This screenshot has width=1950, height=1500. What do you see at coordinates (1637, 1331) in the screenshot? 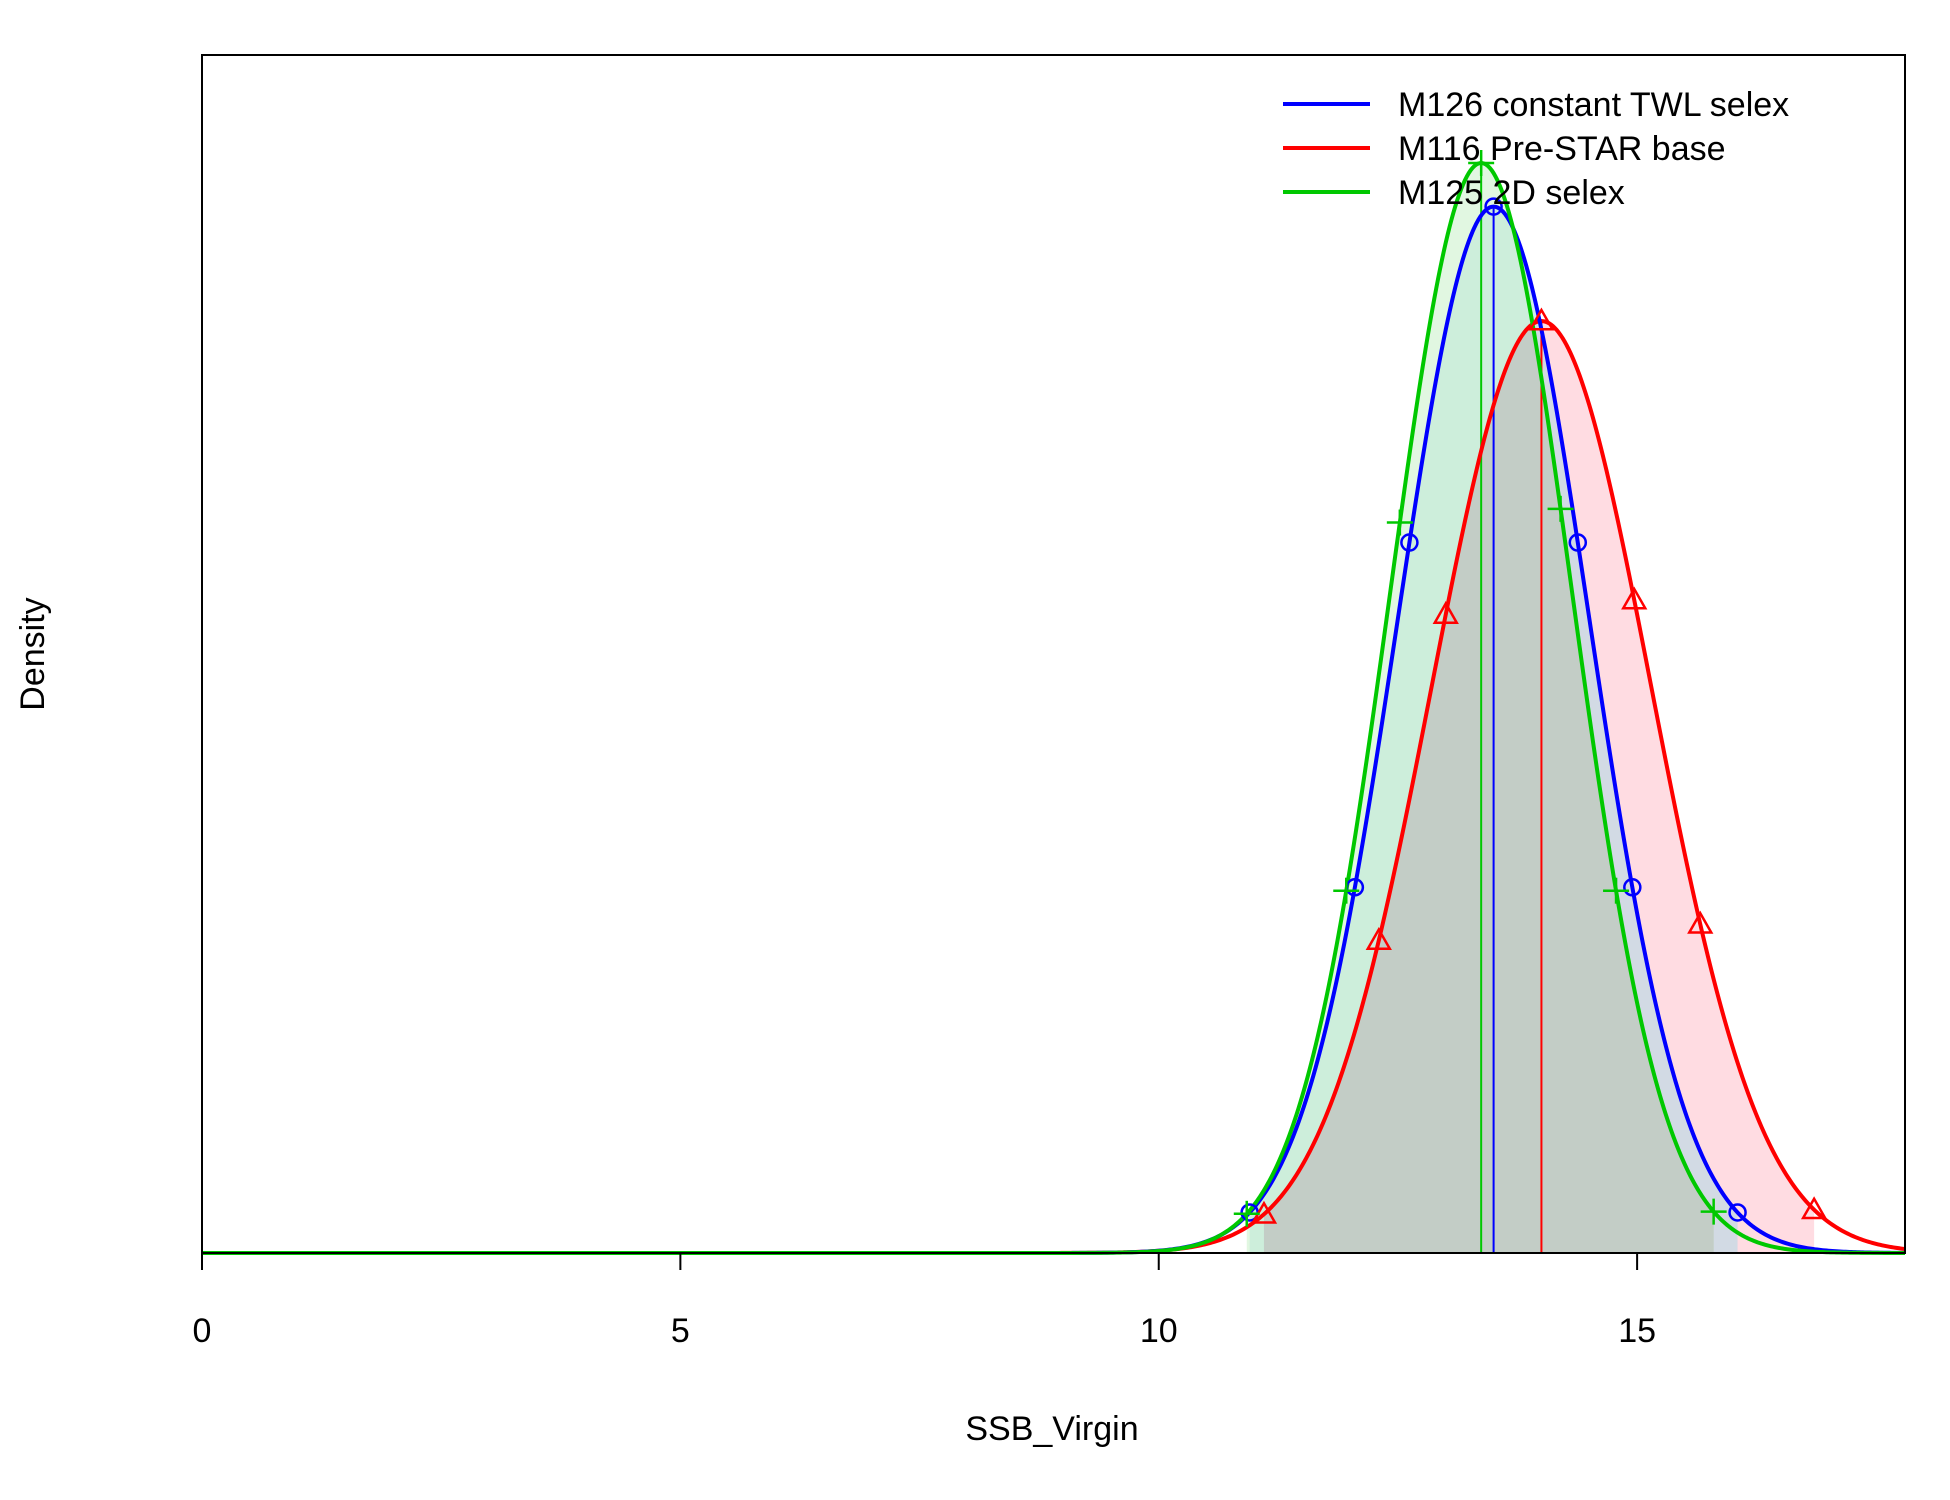
I see `x-tick-label: 15` at bounding box center [1637, 1331].